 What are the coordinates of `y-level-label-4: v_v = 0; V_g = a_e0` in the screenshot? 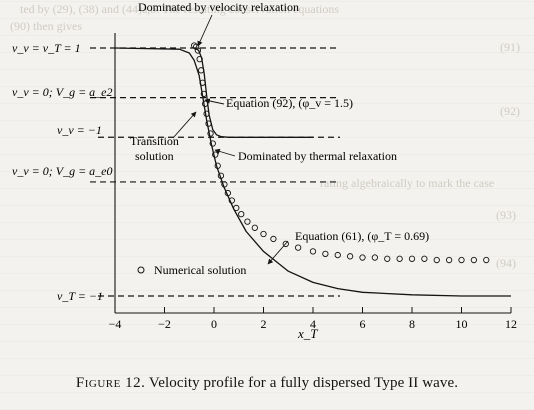 It's located at (62, 171).